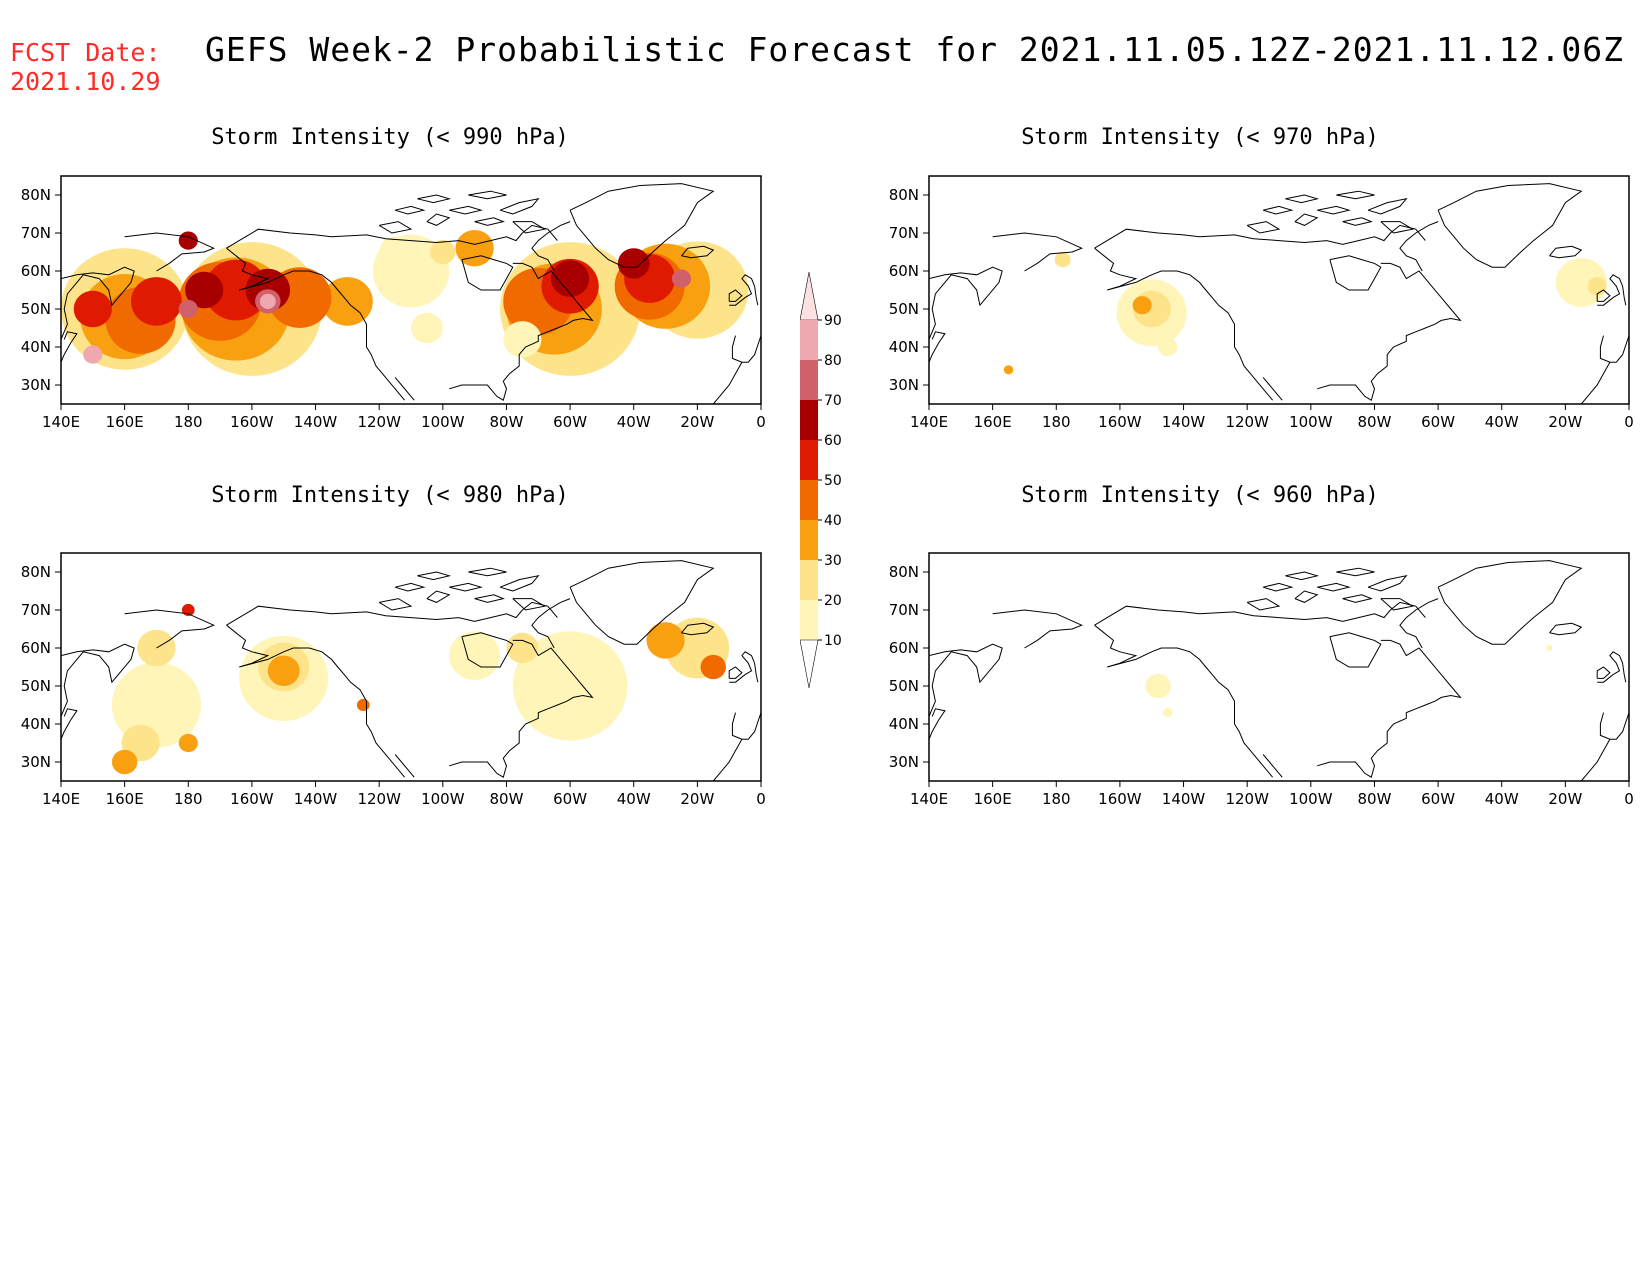  What do you see at coordinates (411, 293) in the screenshot?
I see `coastlines` at bounding box center [411, 293].